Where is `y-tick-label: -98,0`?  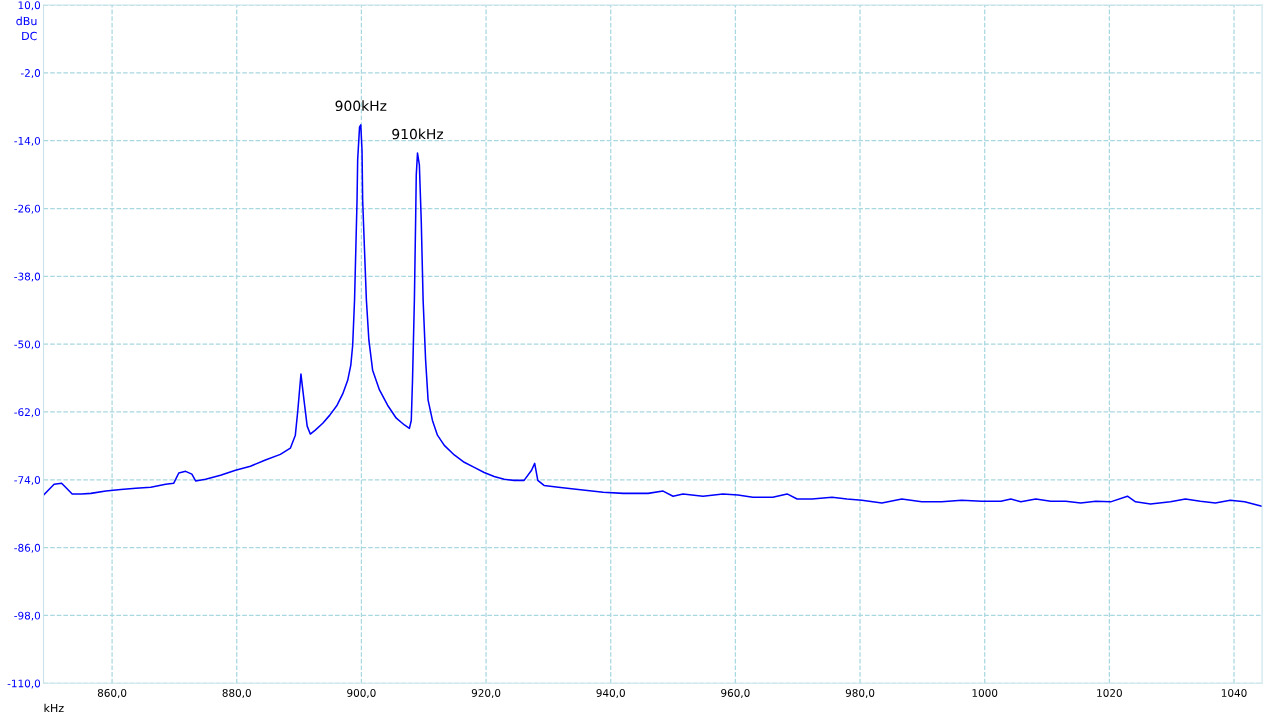 y-tick-label: -98,0 is located at coordinates (27, 616).